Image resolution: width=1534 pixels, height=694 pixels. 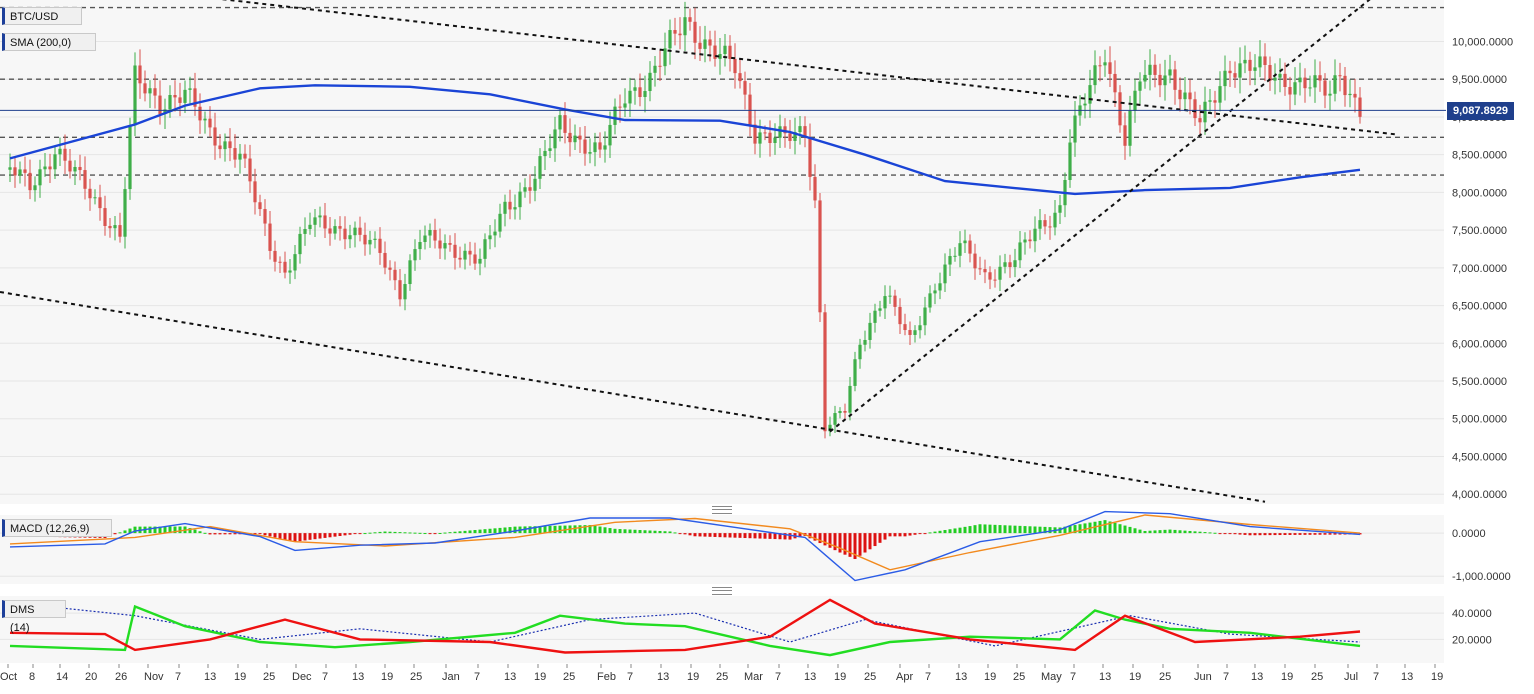 I want to click on pane-resize-handle-macd, so click(x=722, y=510).